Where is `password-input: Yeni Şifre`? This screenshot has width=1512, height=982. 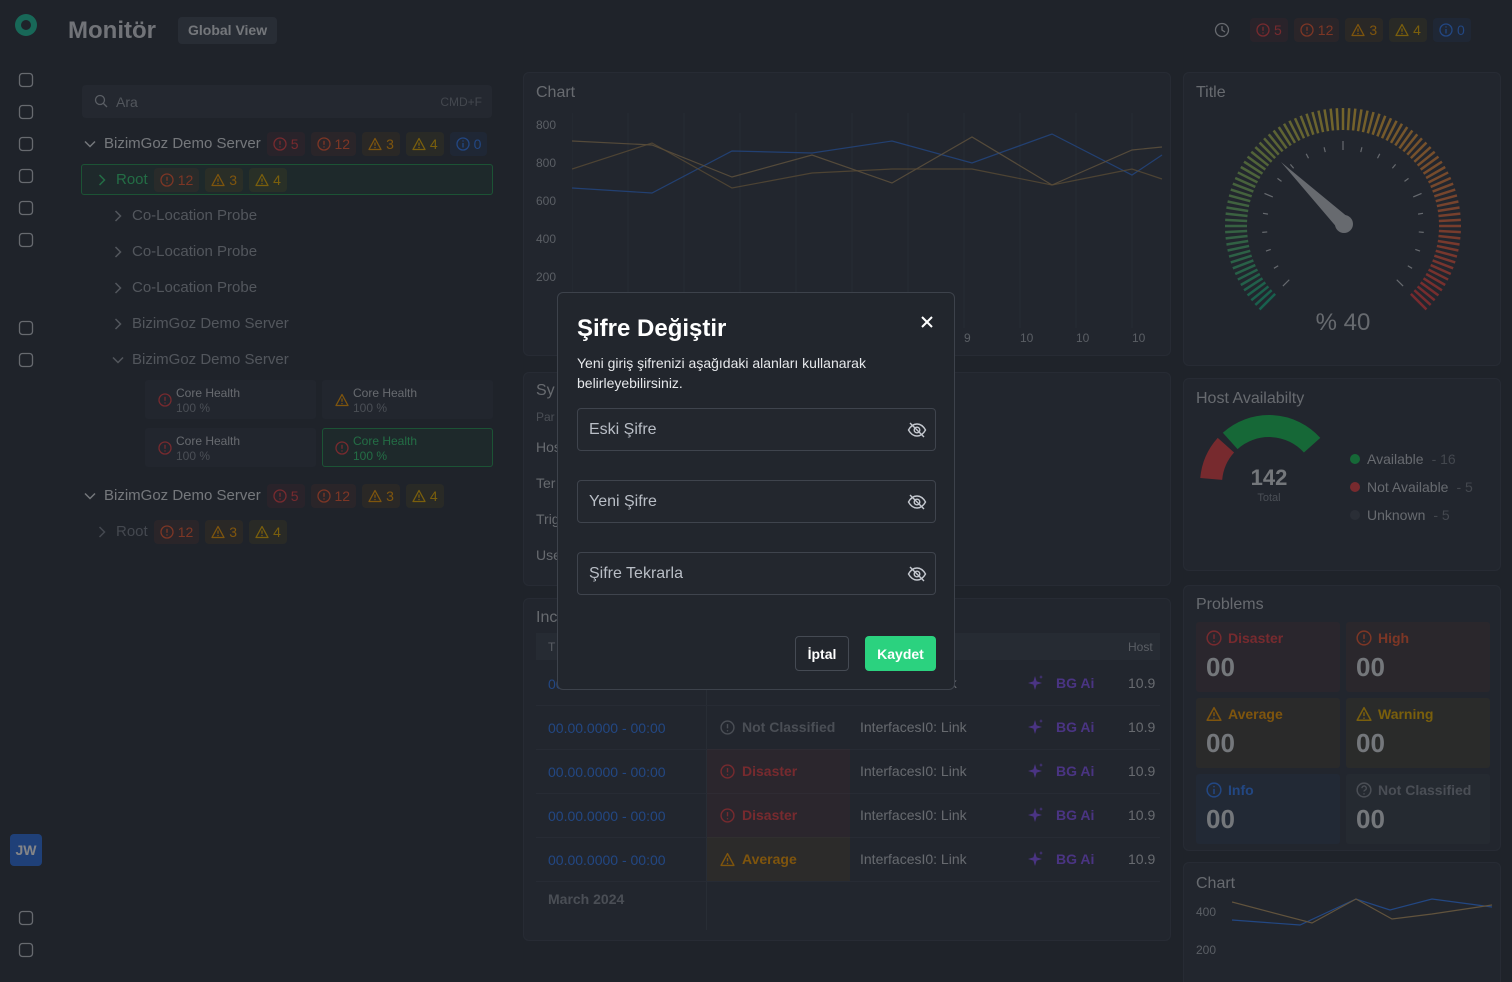
password-input: Yeni Şifre is located at coordinates (756, 501).